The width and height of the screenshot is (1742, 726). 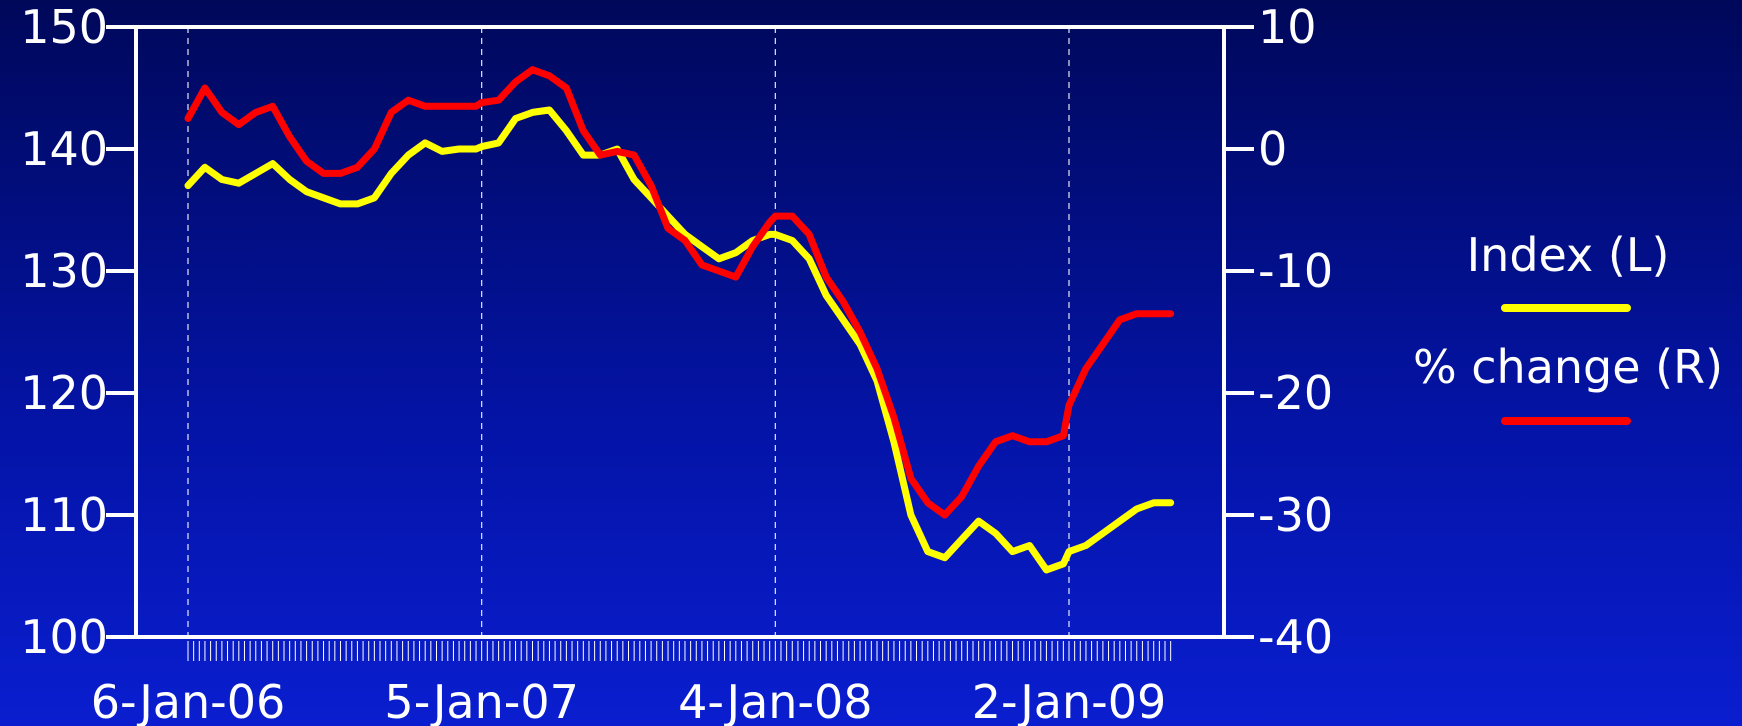 What do you see at coordinates (78, 332) in the screenshot?
I see `y-left-ticks: 100 110 120 130 140 150` at bounding box center [78, 332].